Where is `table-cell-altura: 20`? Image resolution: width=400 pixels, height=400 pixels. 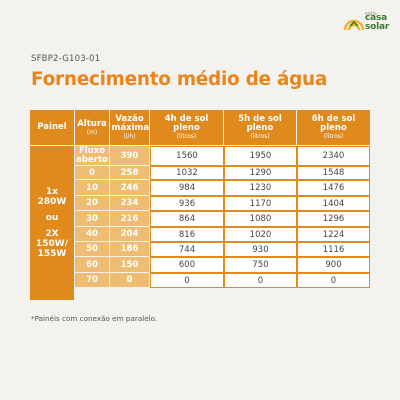 table-cell-altura: 20 is located at coordinates (92, 203).